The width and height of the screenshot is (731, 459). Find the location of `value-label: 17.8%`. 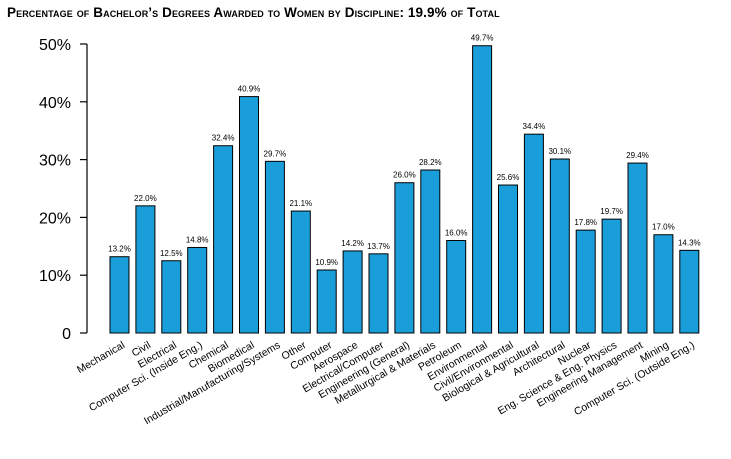

value-label: 17.8% is located at coordinates (585, 222).